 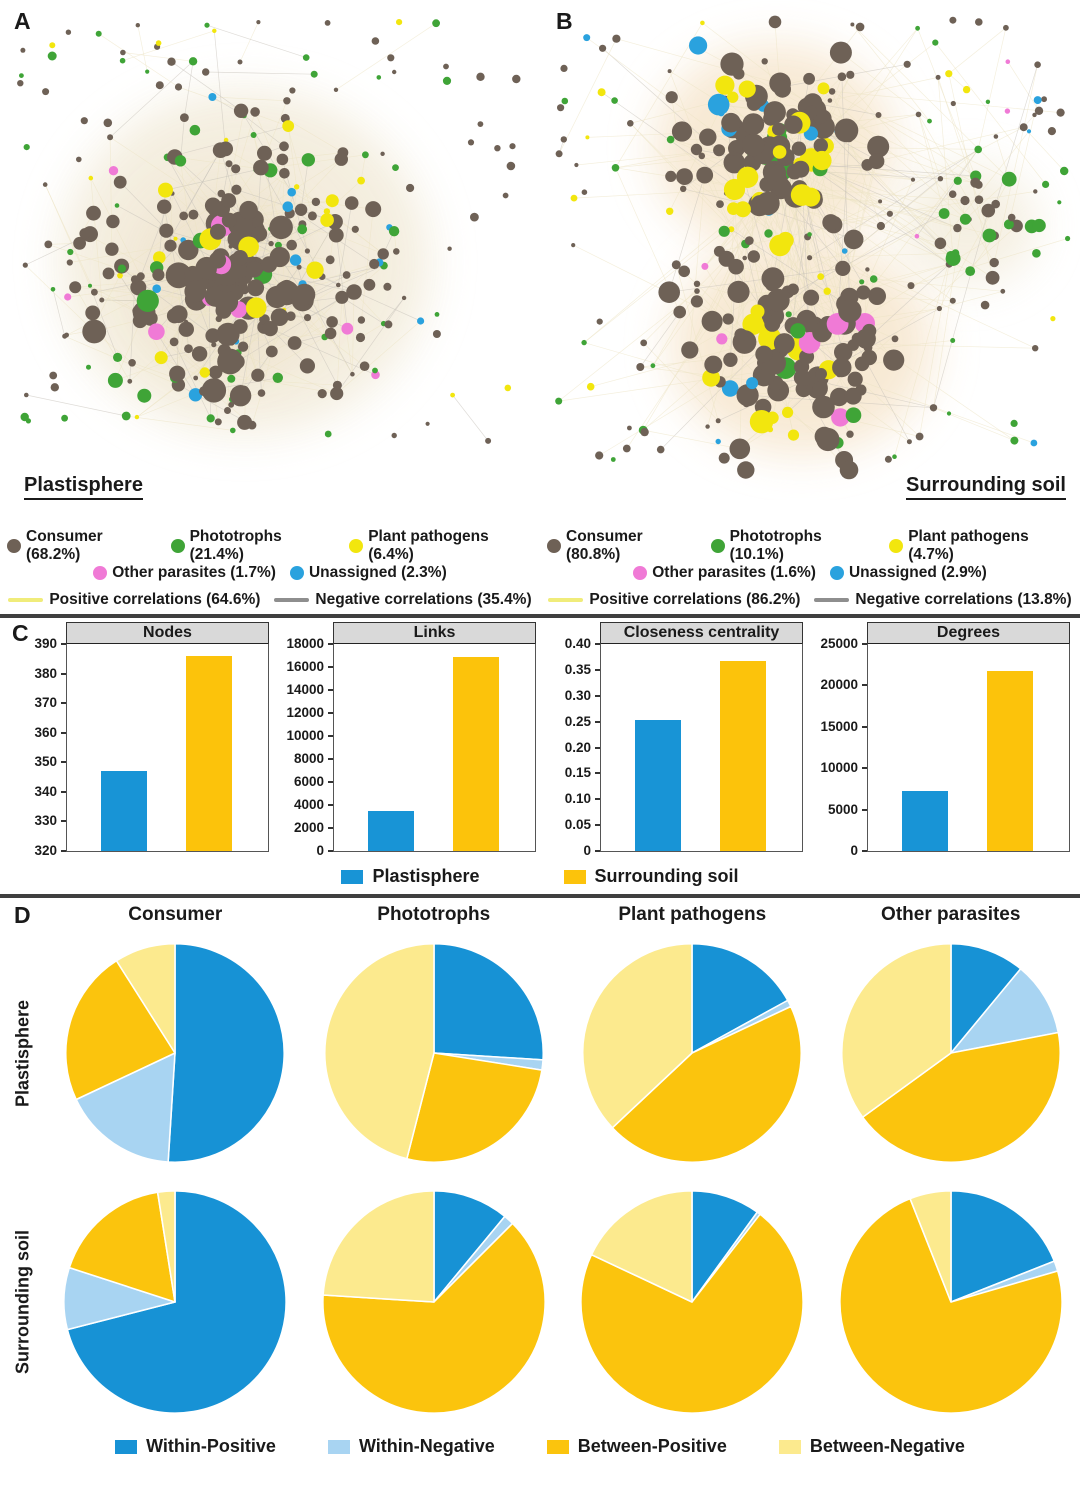 I want to click on chart-title: Closeness centrality, so click(x=701, y=633).